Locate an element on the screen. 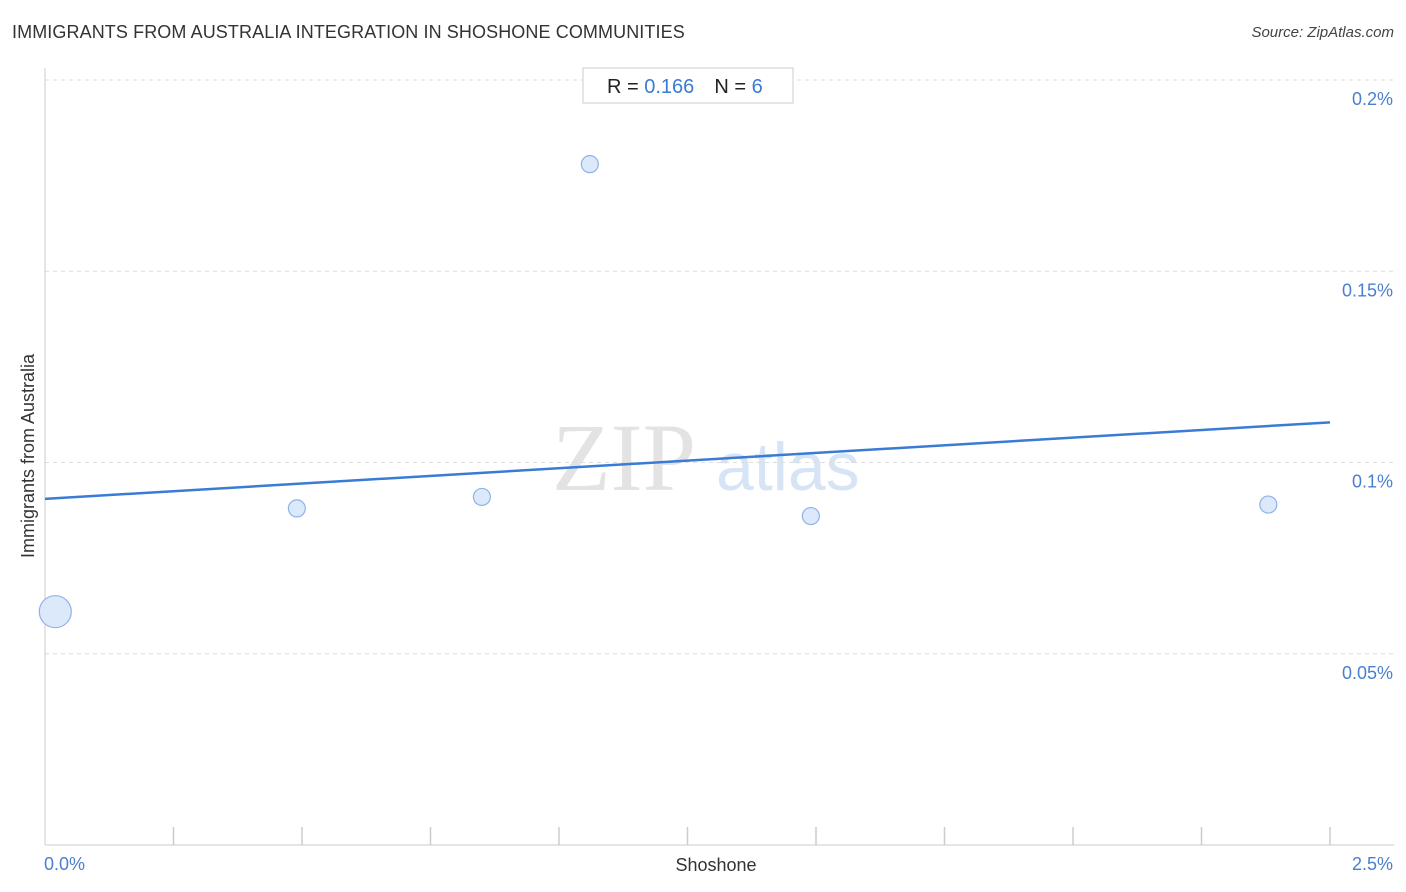 This screenshot has width=1406, height=892. r-label: R = is located at coordinates (625, 87).